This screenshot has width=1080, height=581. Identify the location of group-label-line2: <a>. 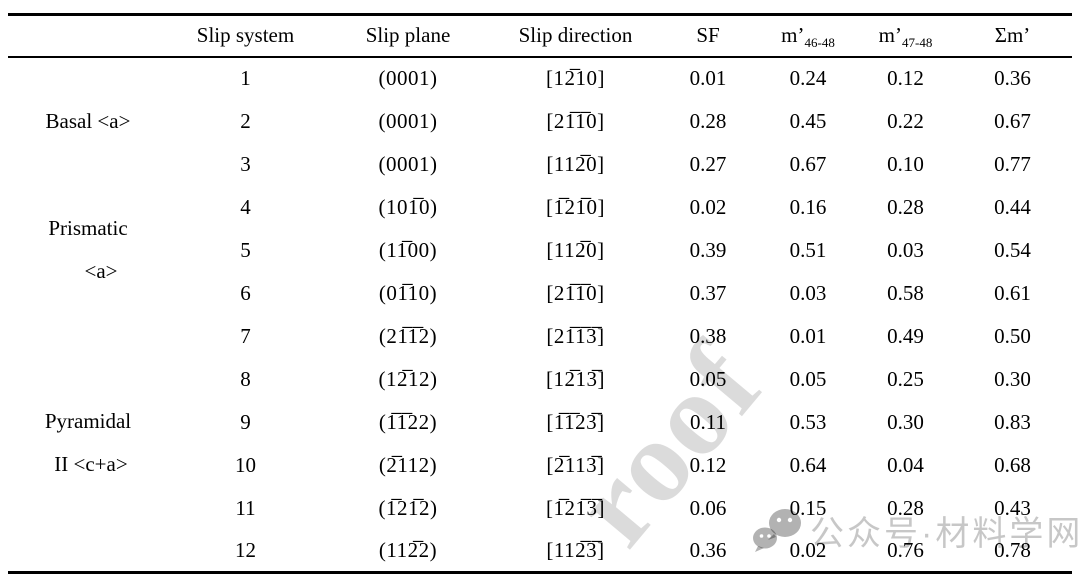
(101, 271).